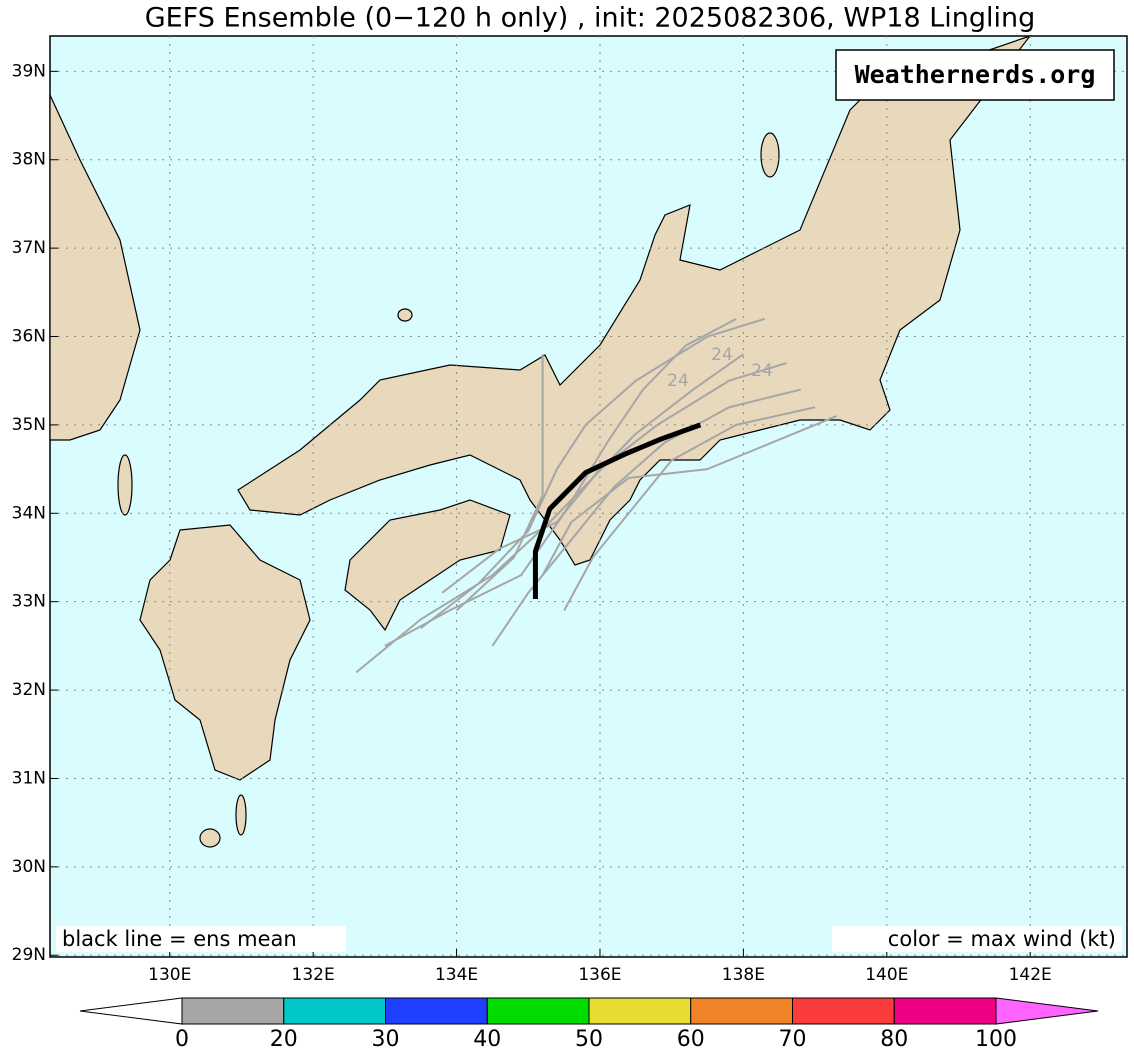 The image size is (1134, 1054). Describe the element at coordinates (1002, 939) in the screenshot. I see `note-right: color = max wind (kt)` at that location.